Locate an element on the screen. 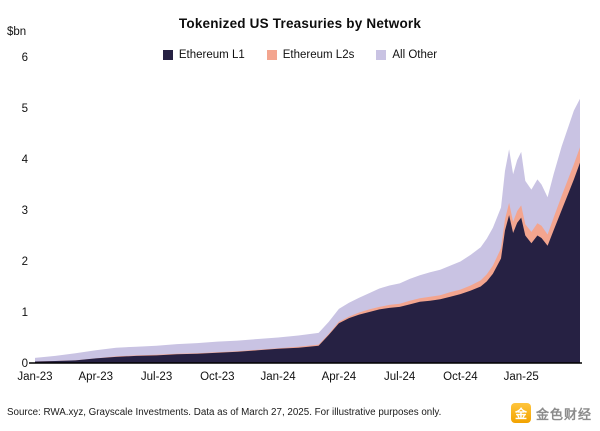  legend-item-all-other: All Other is located at coordinates (406, 55).